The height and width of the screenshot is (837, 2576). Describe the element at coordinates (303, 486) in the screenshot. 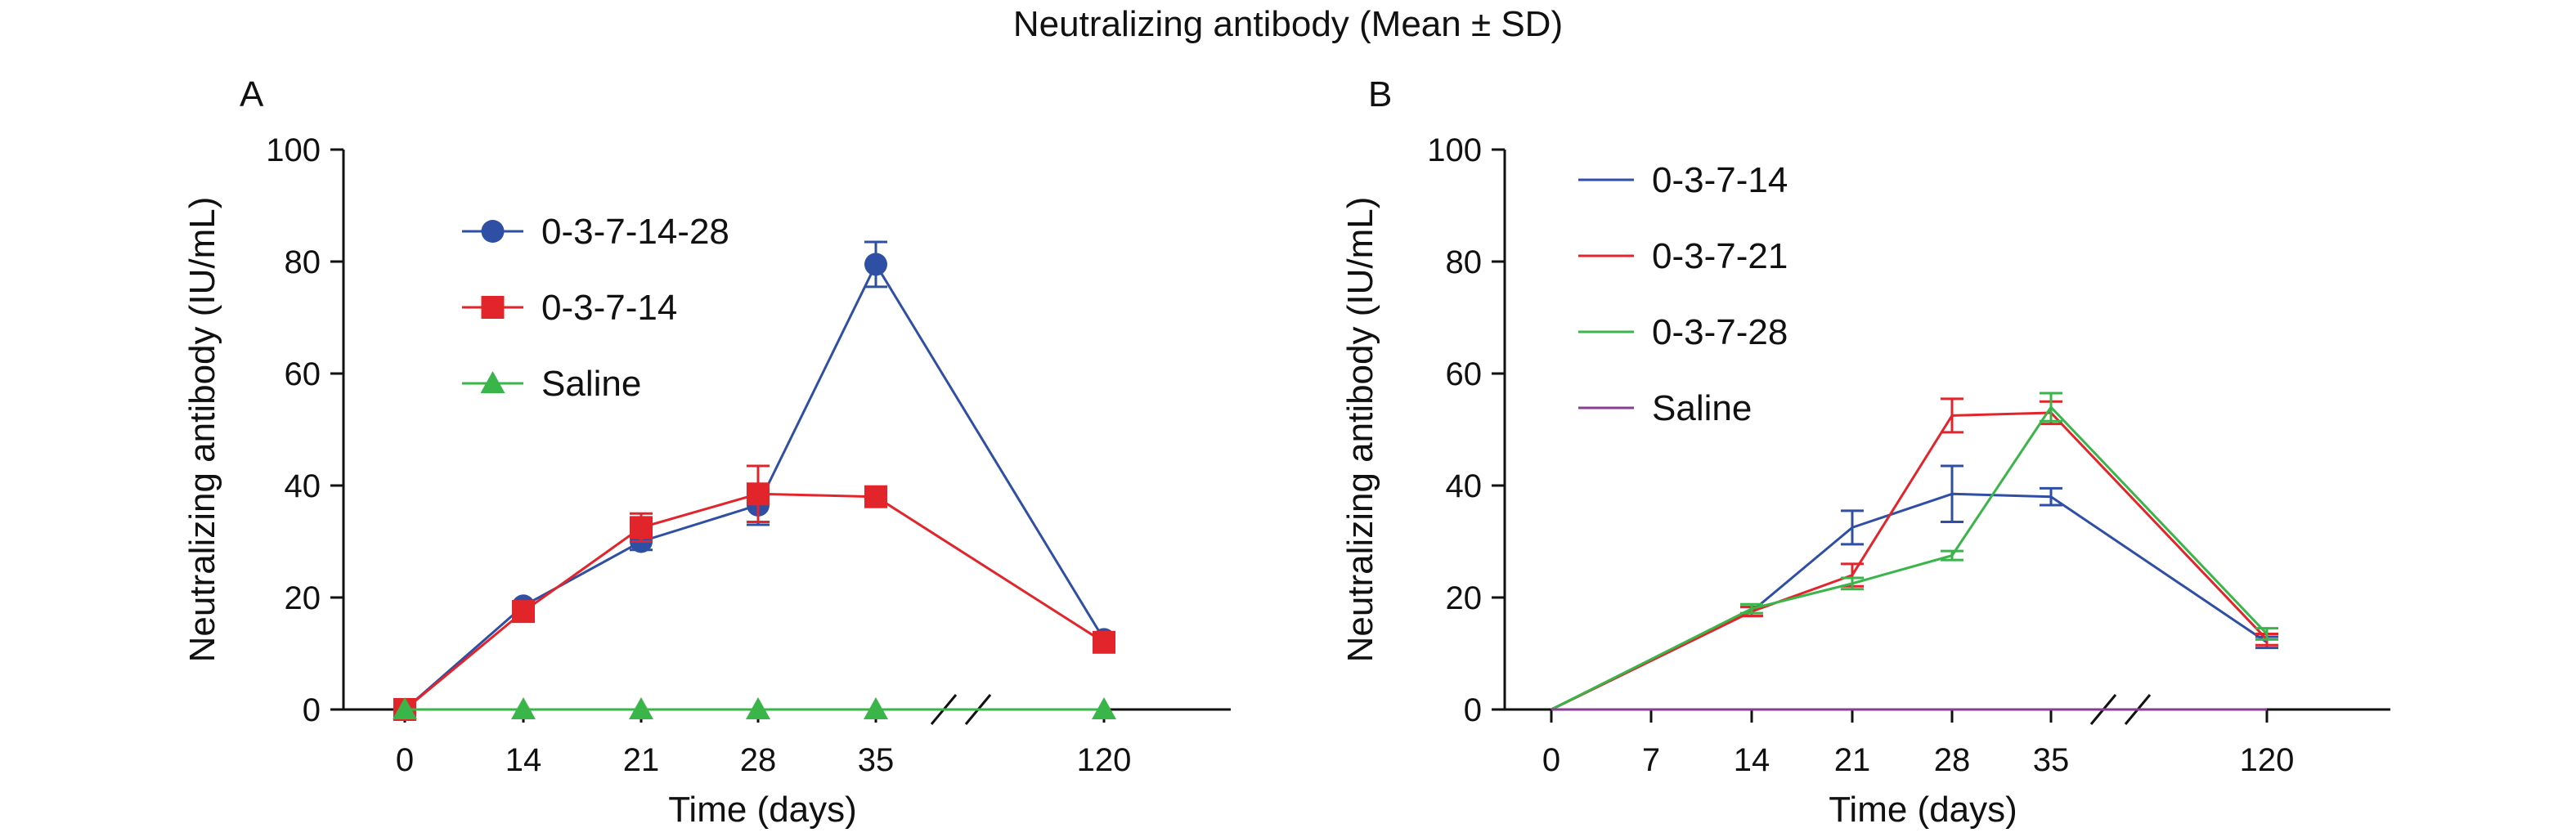

I see `y-tick-label-a-40: 40` at that location.